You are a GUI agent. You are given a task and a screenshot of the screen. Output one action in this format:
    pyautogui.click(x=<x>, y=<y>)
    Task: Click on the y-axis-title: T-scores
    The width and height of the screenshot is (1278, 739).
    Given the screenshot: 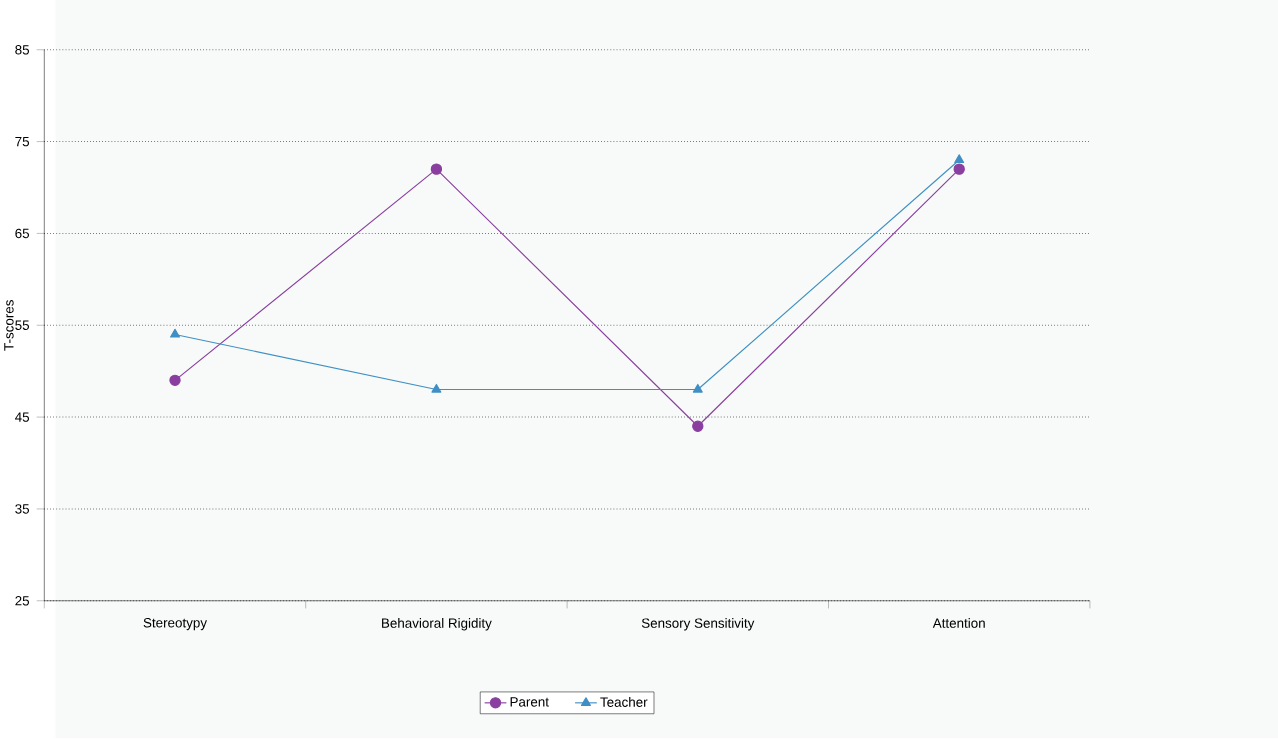 What is the action you would take?
    pyautogui.click(x=9, y=325)
    